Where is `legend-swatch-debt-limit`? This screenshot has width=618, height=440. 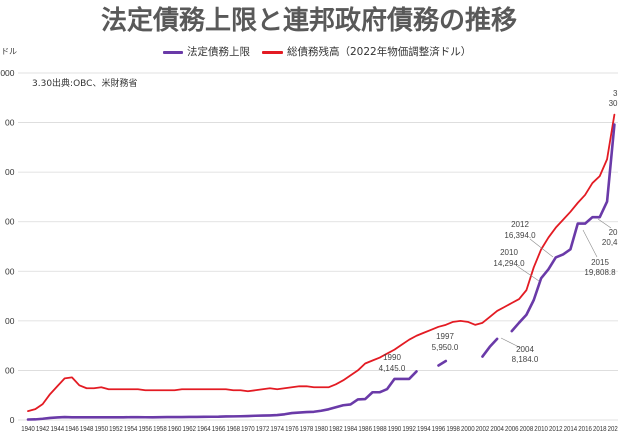
legend-swatch-debt-limit is located at coordinates (173, 52).